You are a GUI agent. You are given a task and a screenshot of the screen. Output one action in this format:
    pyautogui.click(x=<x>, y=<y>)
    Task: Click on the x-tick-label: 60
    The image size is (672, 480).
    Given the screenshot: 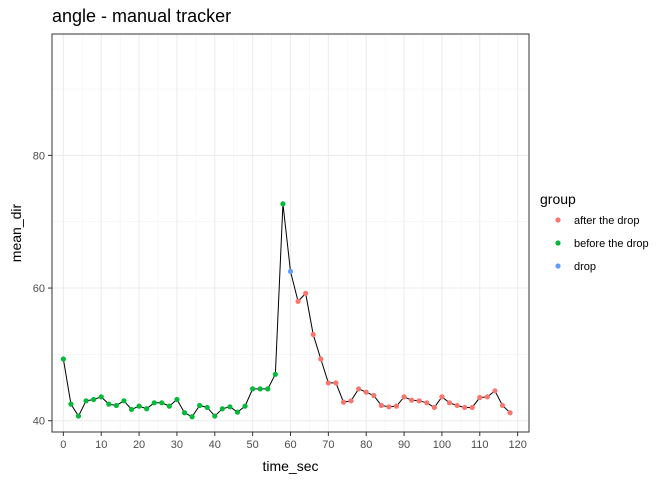 What is the action you would take?
    pyautogui.click(x=290, y=445)
    